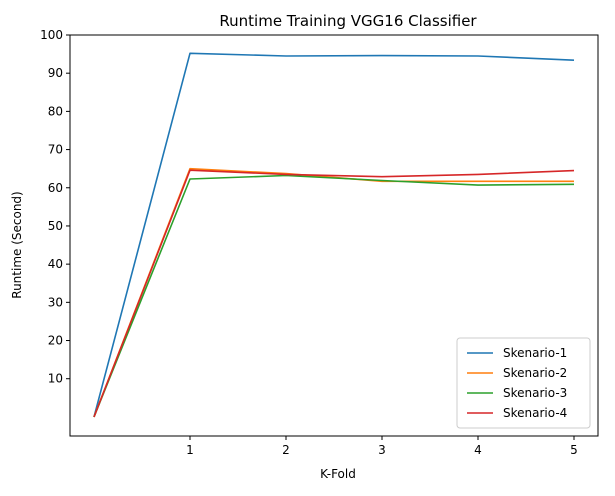 This screenshot has height=496, width=615. I want to click on legend-box, so click(523, 383).